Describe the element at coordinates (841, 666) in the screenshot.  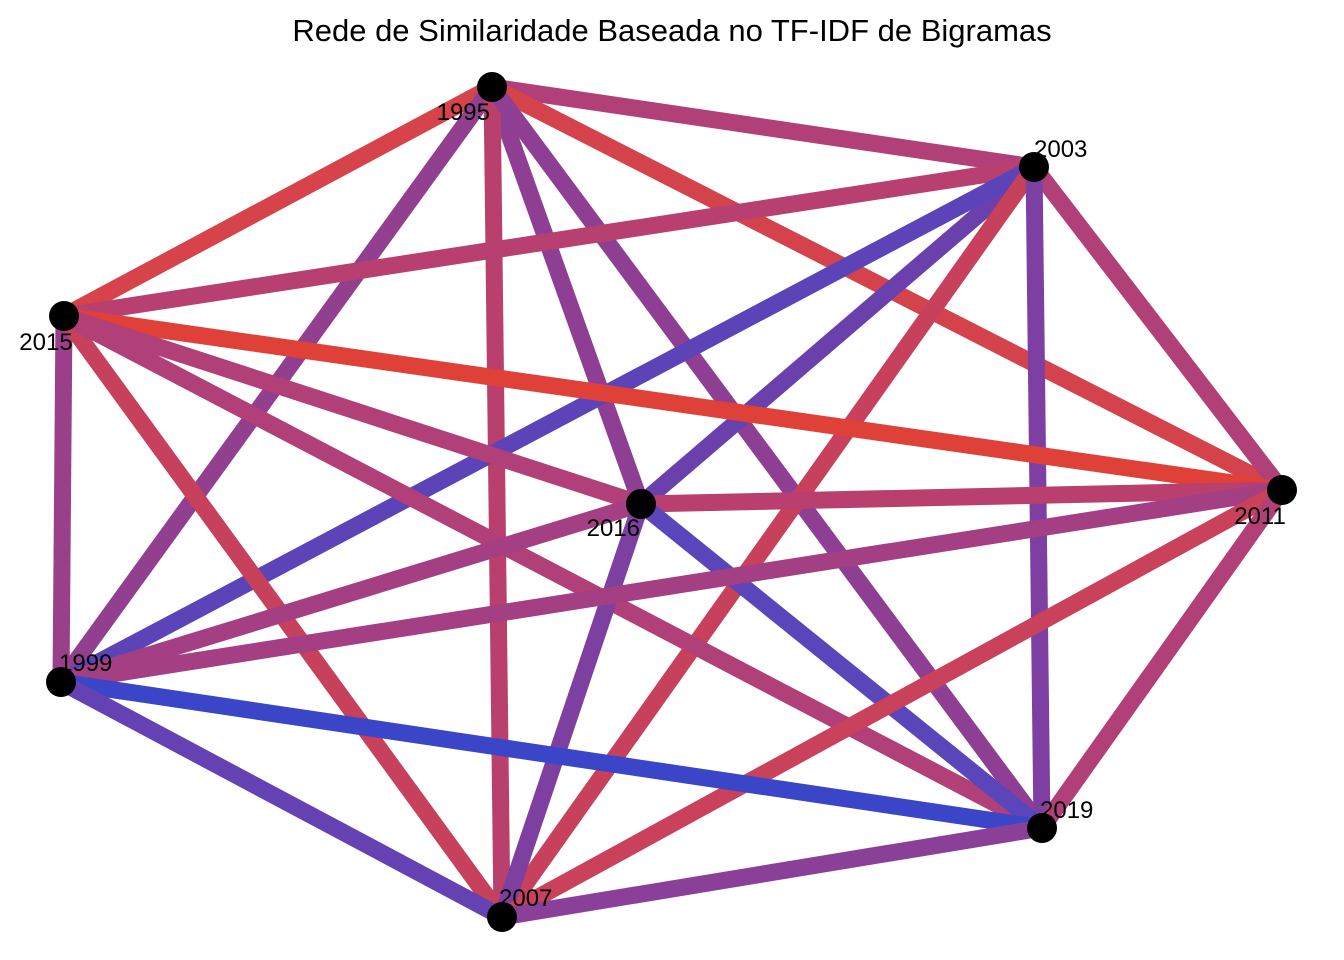
I see `edge-2016-2019` at that location.